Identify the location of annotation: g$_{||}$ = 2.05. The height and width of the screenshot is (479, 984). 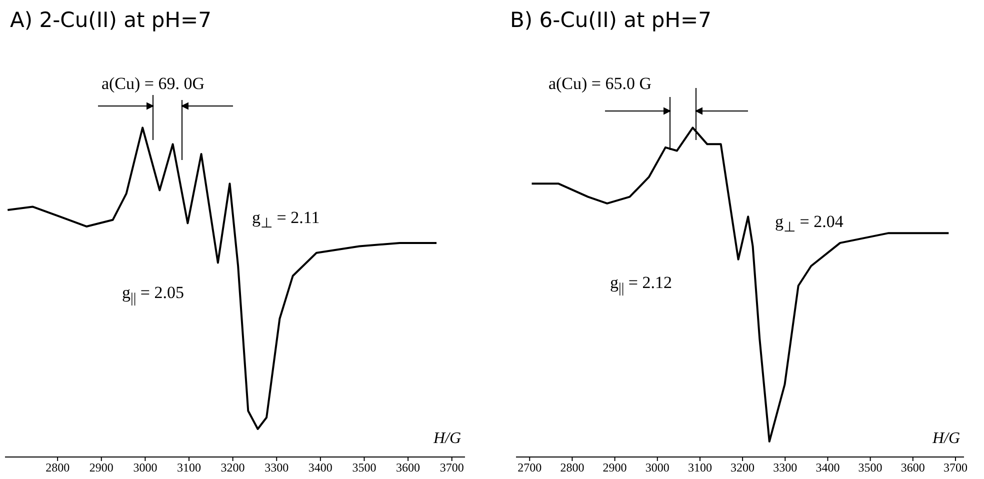
(153, 295).